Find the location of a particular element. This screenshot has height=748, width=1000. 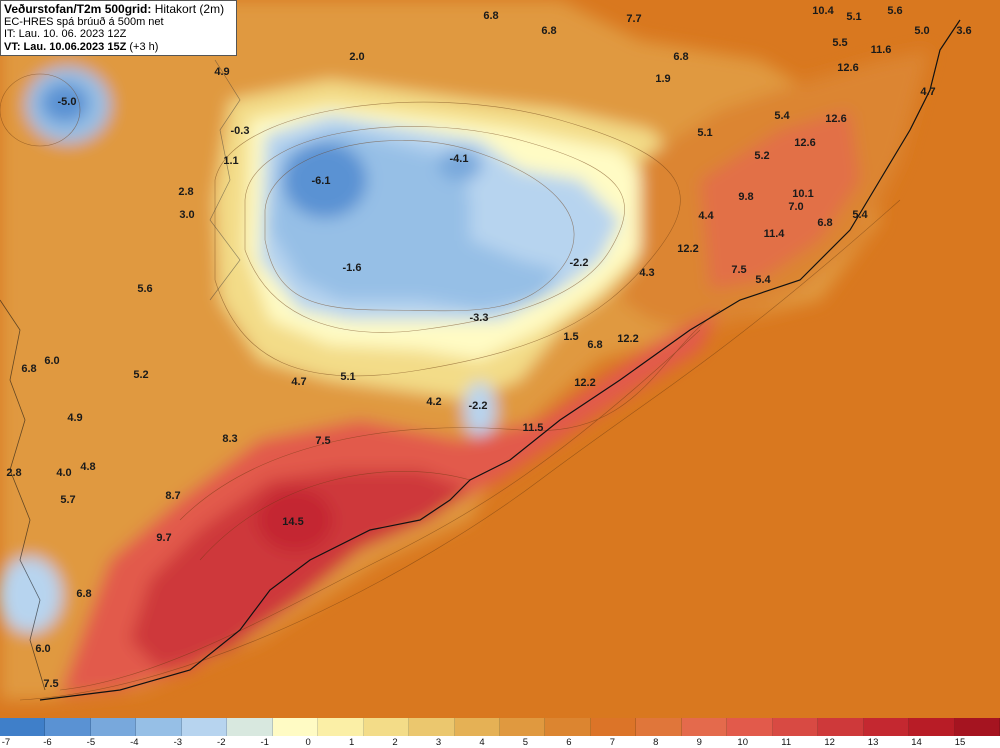

temperature-value-label: 5.6 is located at coordinates (145, 289).